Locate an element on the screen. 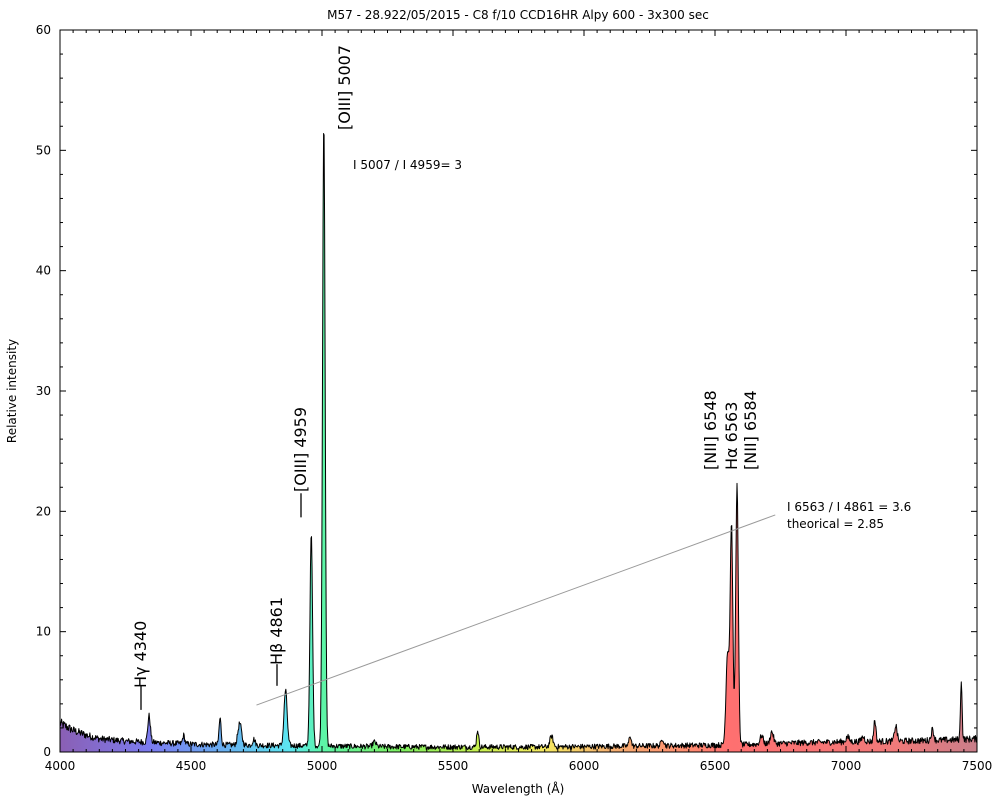 The height and width of the screenshot is (800, 1000). x-tick-label: 7000 is located at coordinates (846, 766).